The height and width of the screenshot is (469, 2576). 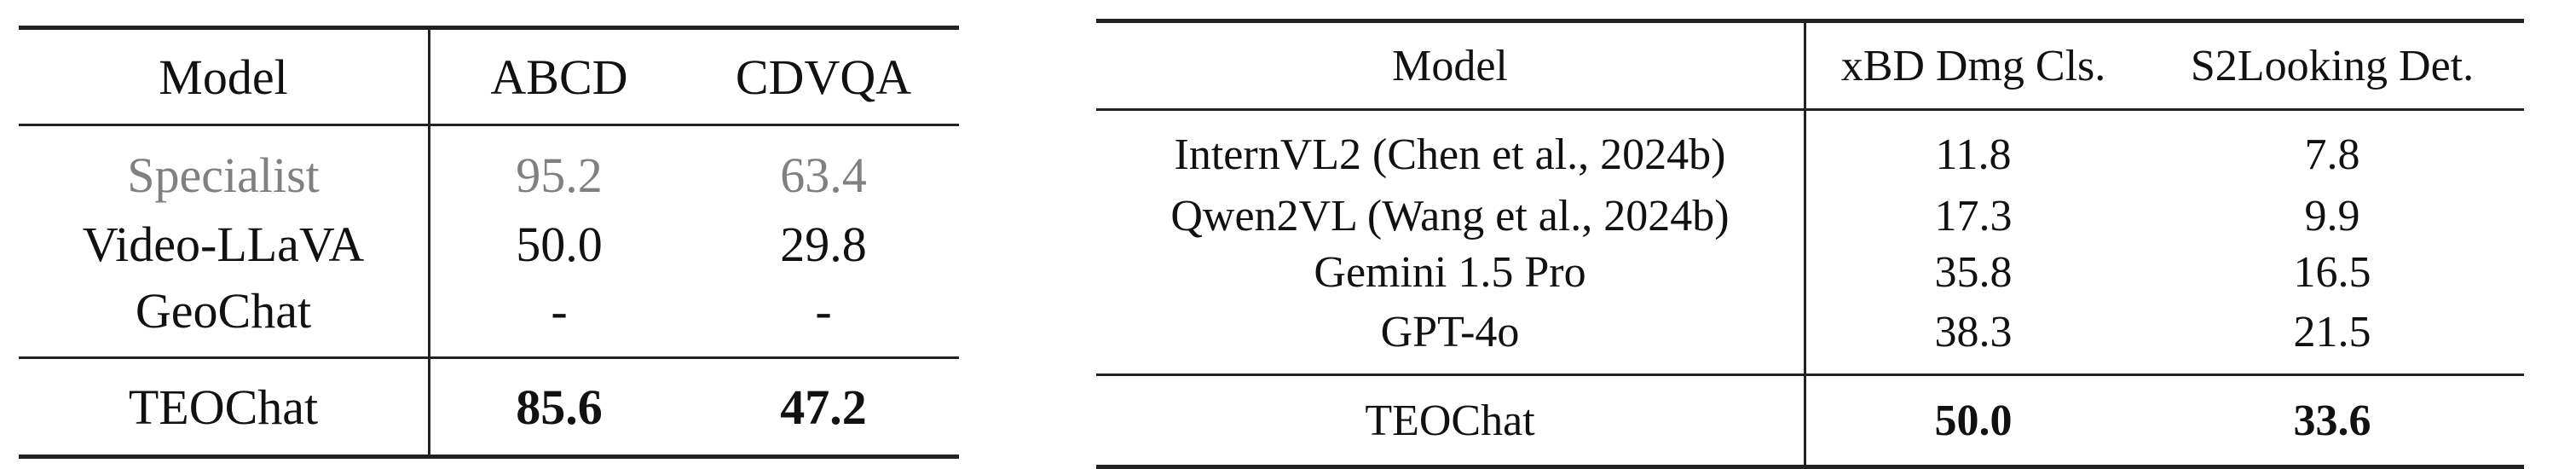 I want to click on model-name-cell: Video-LLaVA, so click(x=223, y=244).